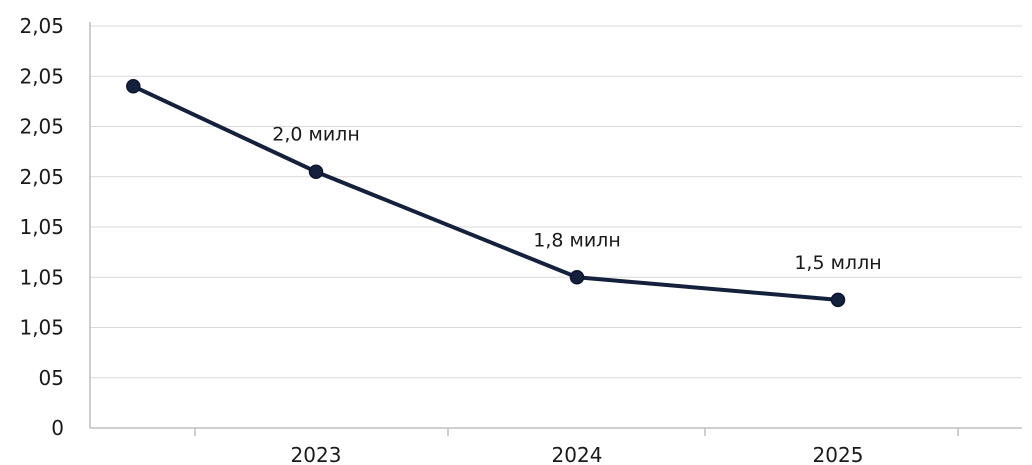 This screenshot has height=465, width=1032. Describe the element at coordinates (838, 454) in the screenshot. I see `x-tick-label: 2025` at that location.